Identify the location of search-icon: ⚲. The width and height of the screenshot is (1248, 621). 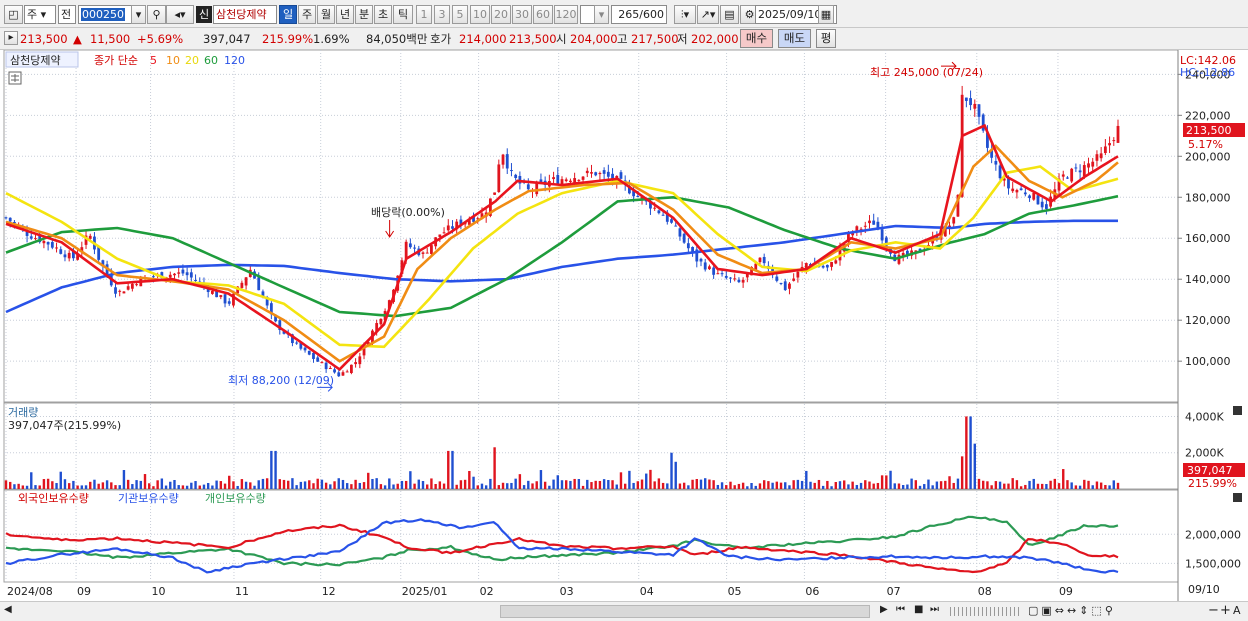
(156, 14).